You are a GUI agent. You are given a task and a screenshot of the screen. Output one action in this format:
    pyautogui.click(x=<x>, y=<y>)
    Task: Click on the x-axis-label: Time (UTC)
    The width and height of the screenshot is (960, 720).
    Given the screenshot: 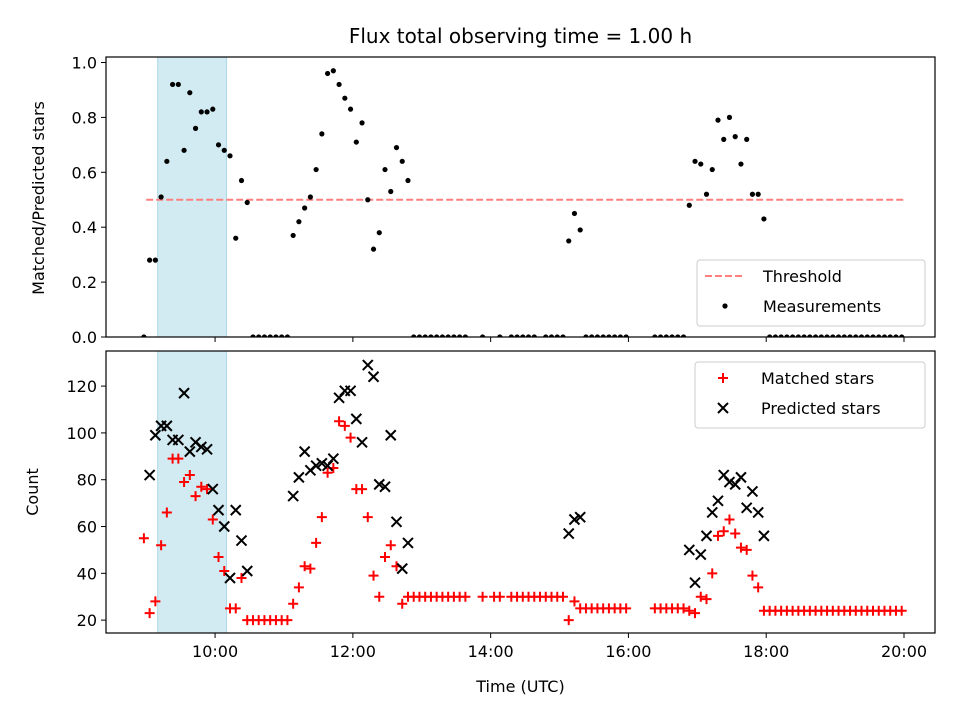 What is the action you would take?
    pyautogui.click(x=519, y=686)
    